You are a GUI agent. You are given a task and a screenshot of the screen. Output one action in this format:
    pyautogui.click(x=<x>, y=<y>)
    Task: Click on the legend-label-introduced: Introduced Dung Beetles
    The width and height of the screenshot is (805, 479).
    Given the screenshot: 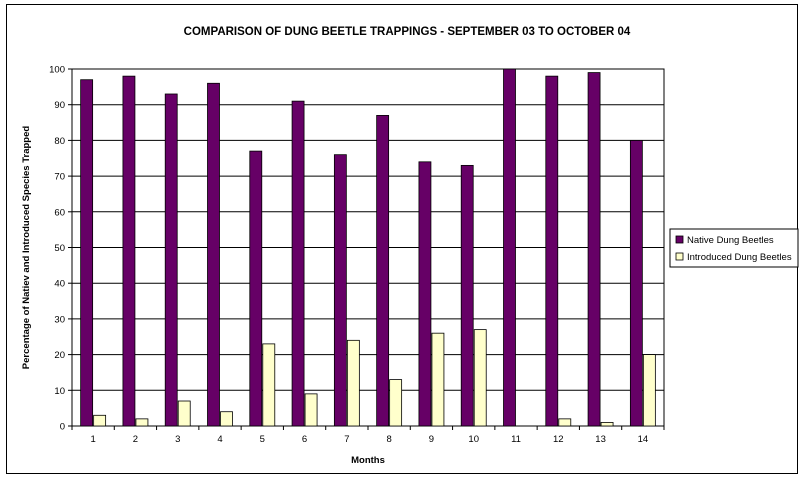 What is the action you would take?
    pyautogui.click(x=739, y=257)
    